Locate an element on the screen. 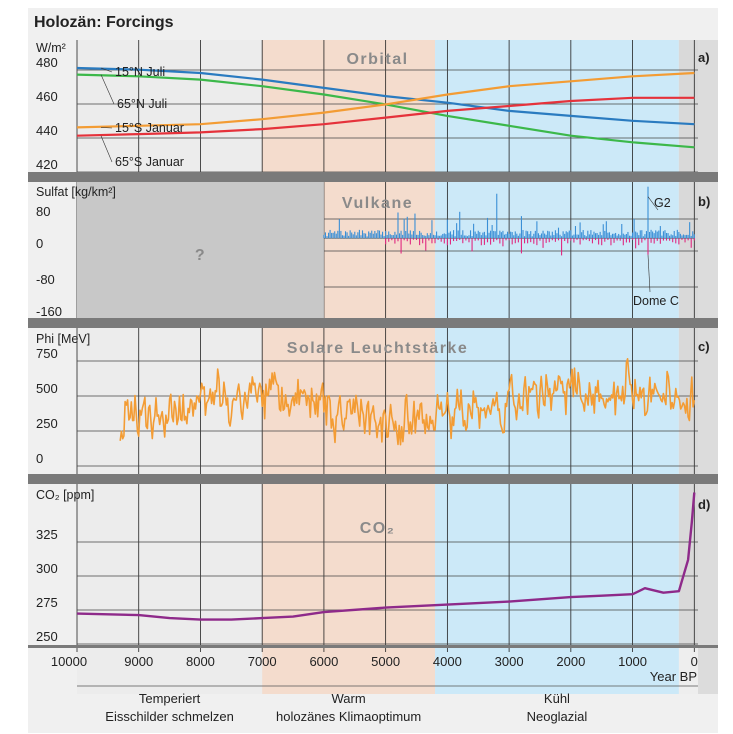  series-label: 15°N Juli is located at coordinates (140, 72).